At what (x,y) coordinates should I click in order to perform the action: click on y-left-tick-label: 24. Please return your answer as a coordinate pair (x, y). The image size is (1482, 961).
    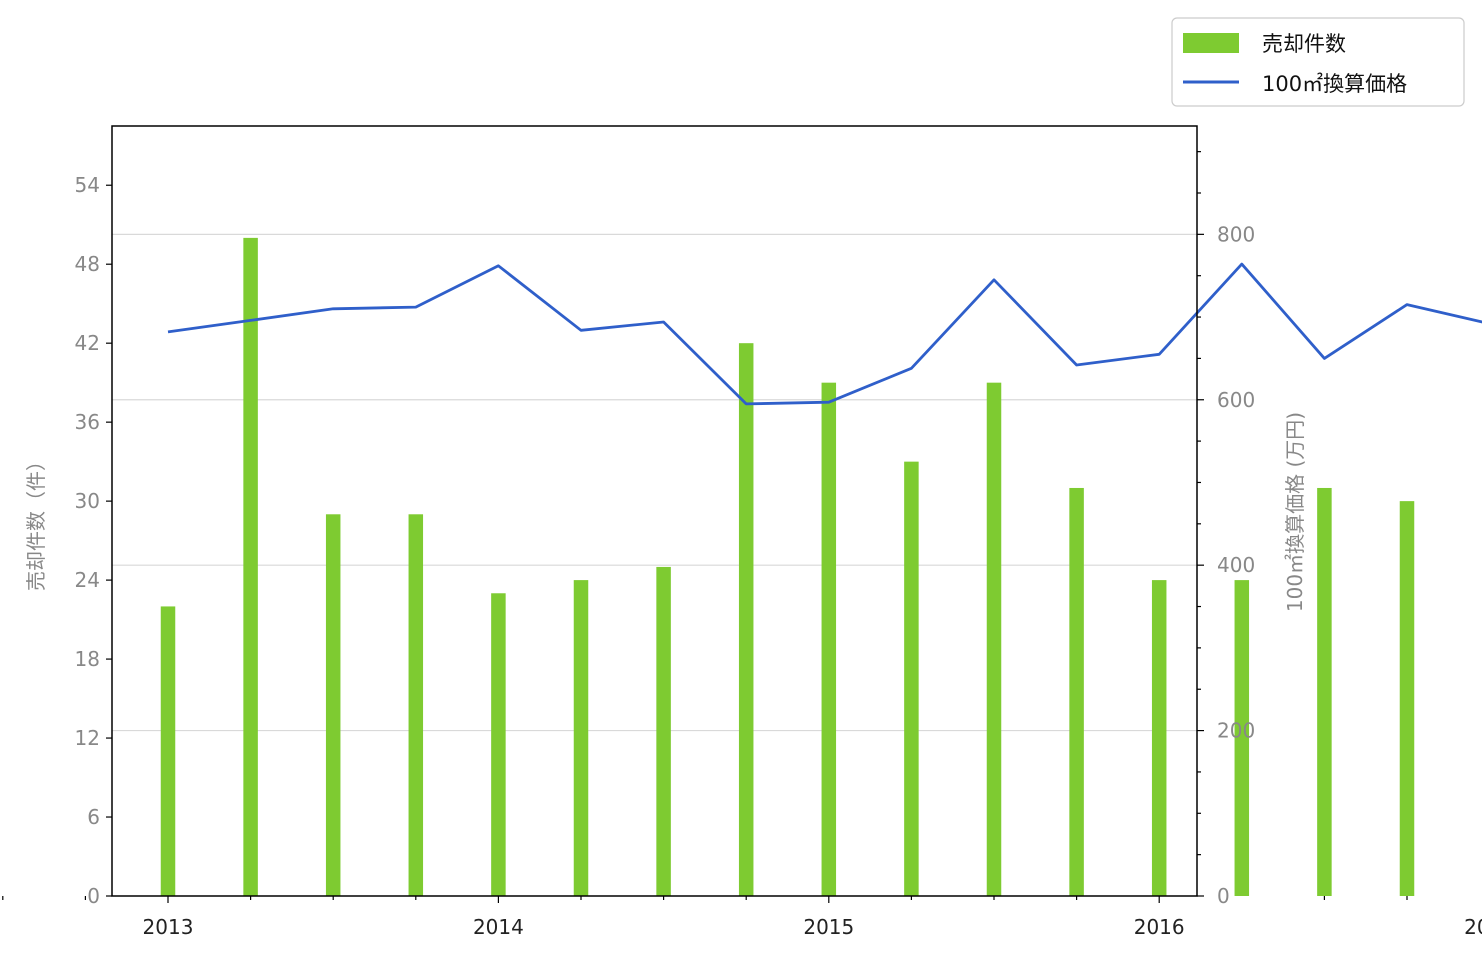
    Looking at the image, I should click on (87, 580).